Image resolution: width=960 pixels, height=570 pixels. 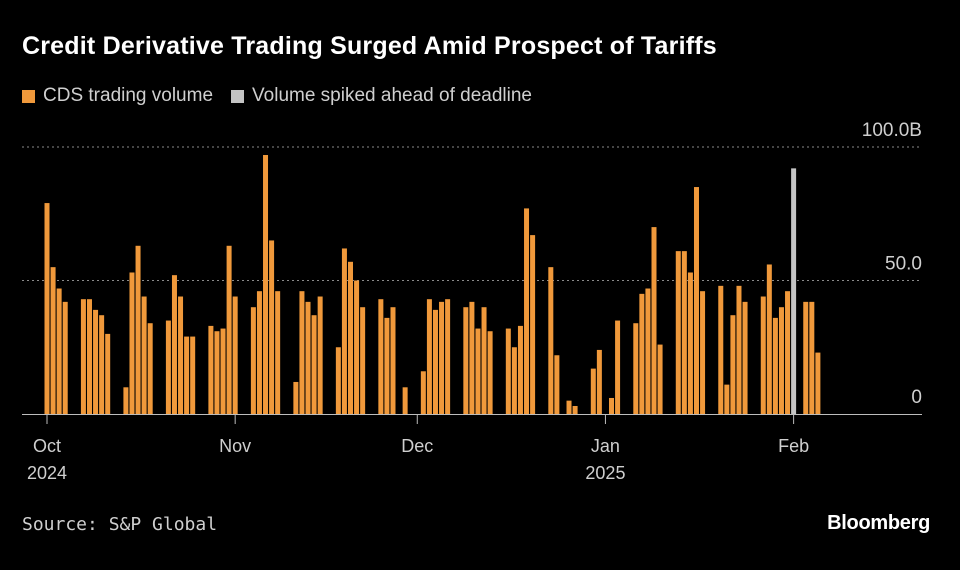 What do you see at coordinates (916, 397) in the screenshot?
I see `y-tick-label: 0` at bounding box center [916, 397].